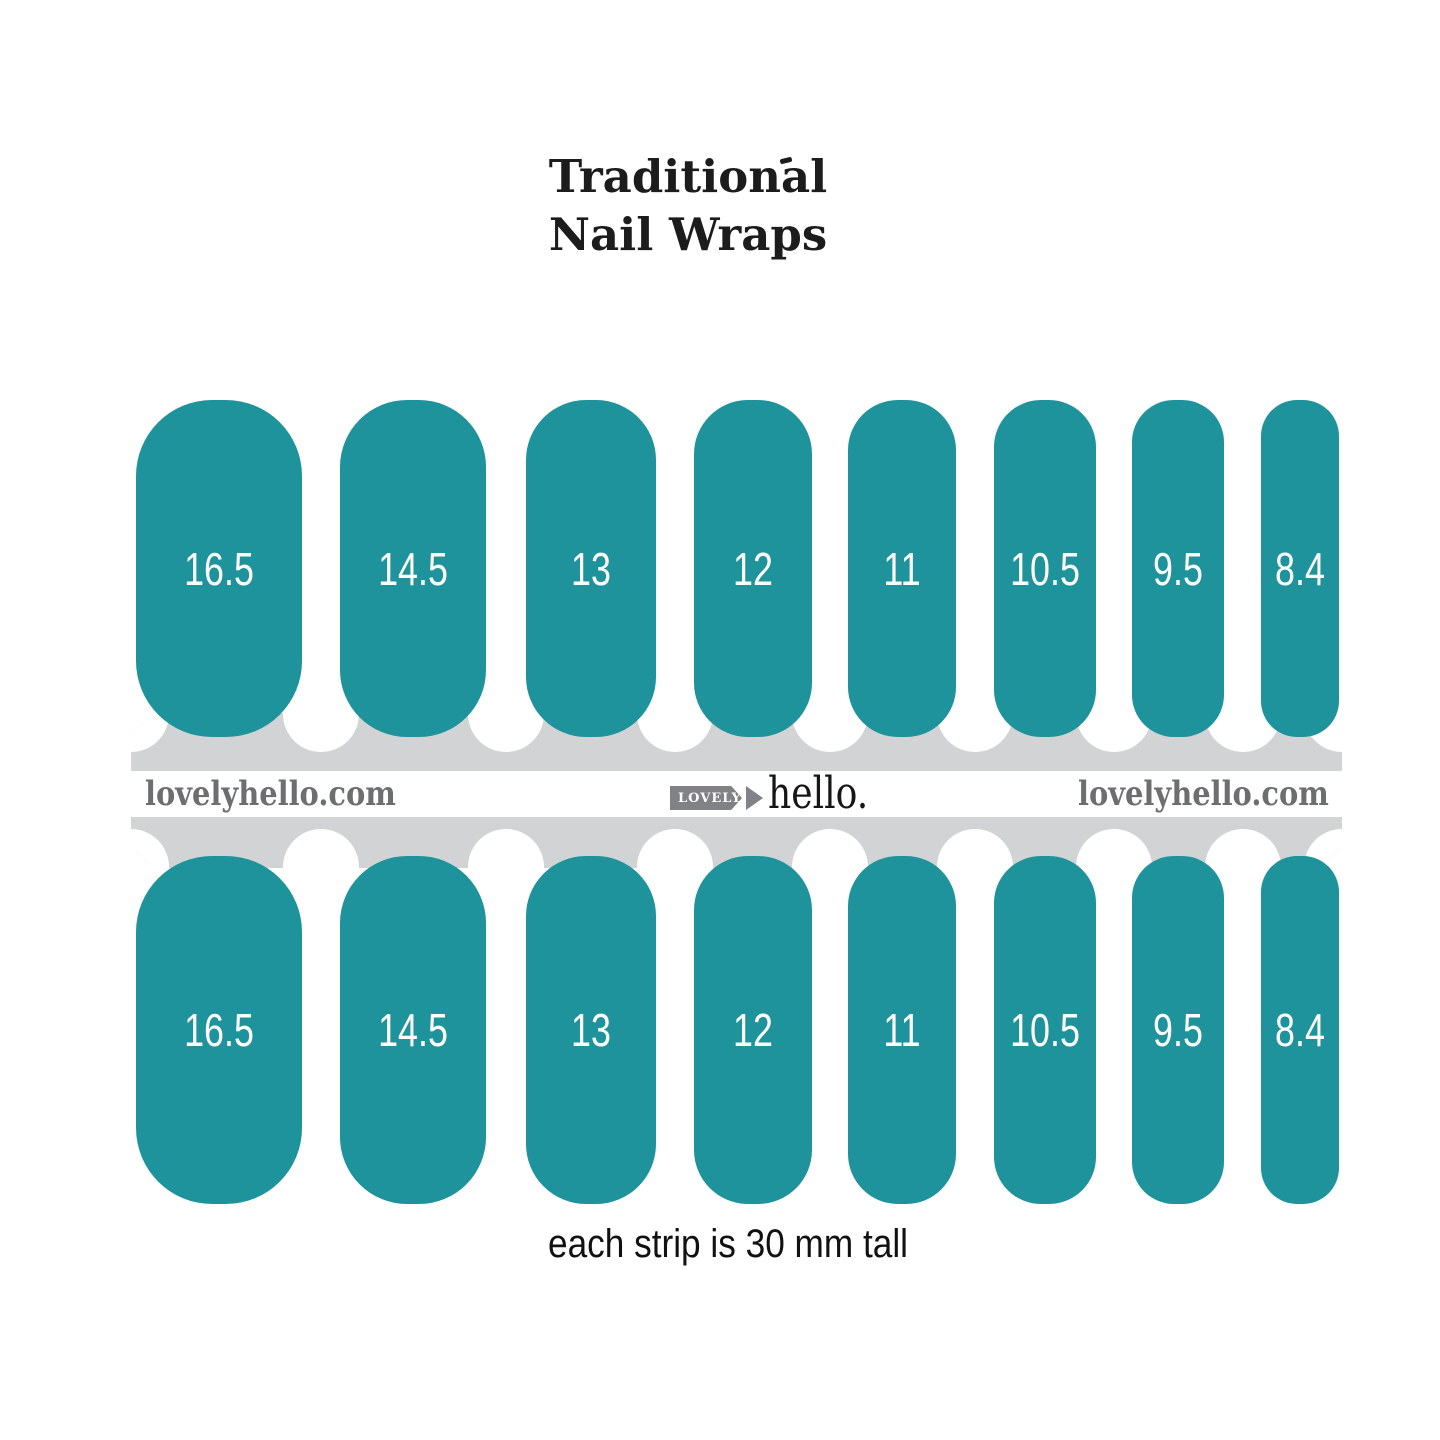 This screenshot has height=1440, width=1440. What do you see at coordinates (688, 234) in the screenshot?
I see `title-line-2: Nail Wraps` at bounding box center [688, 234].